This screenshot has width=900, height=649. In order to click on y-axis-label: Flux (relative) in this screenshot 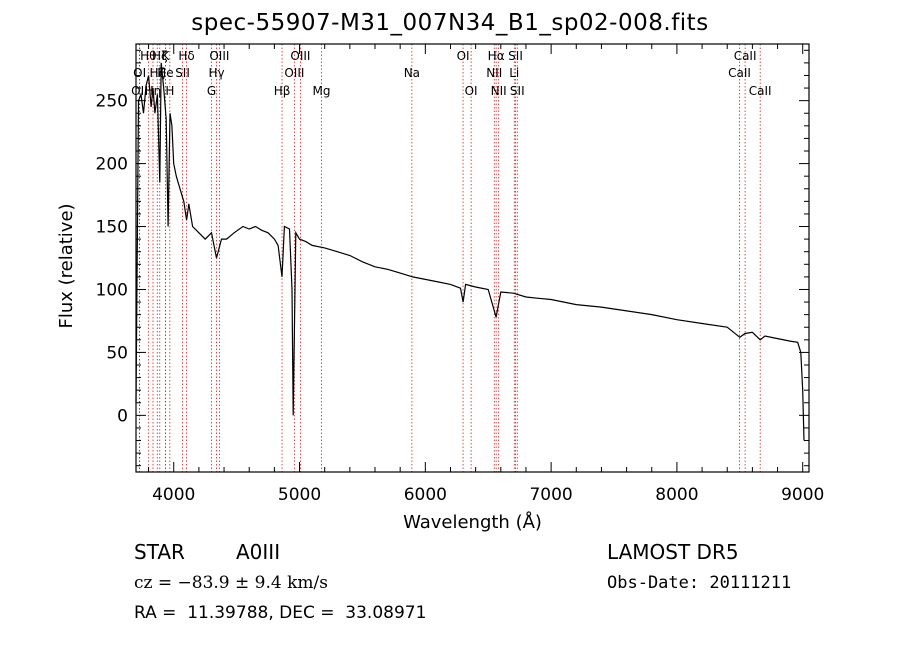, I will do `click(66, 265)`.